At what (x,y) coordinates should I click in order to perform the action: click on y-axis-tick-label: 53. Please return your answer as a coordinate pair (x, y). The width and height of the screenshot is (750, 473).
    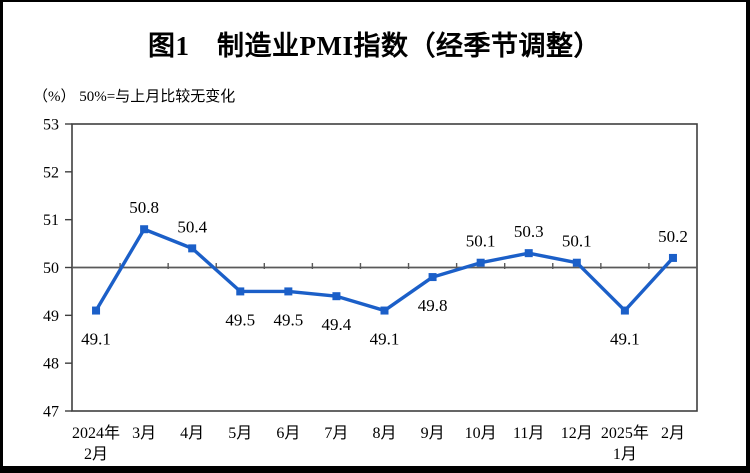
    Looking at the image, I should click on (51, 125).